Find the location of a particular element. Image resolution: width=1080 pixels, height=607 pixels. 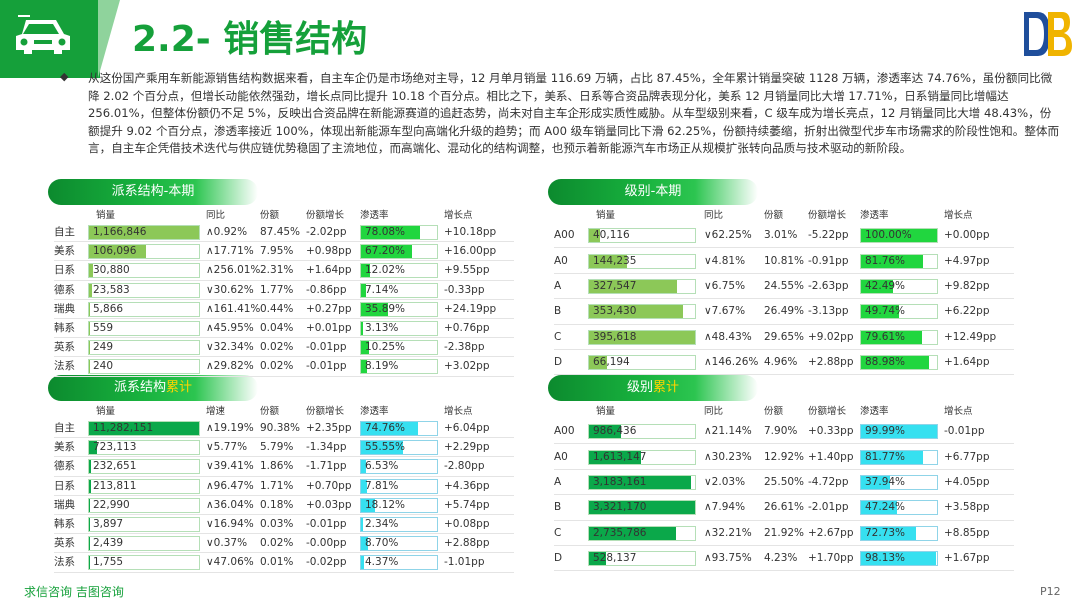

sales-bar: 1,613,147 is located at coordinates (642, 457).